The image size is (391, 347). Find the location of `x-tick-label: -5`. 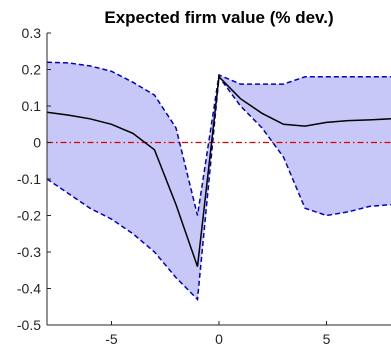

x-tick-label: -5 is located at coordinates (111, 339).